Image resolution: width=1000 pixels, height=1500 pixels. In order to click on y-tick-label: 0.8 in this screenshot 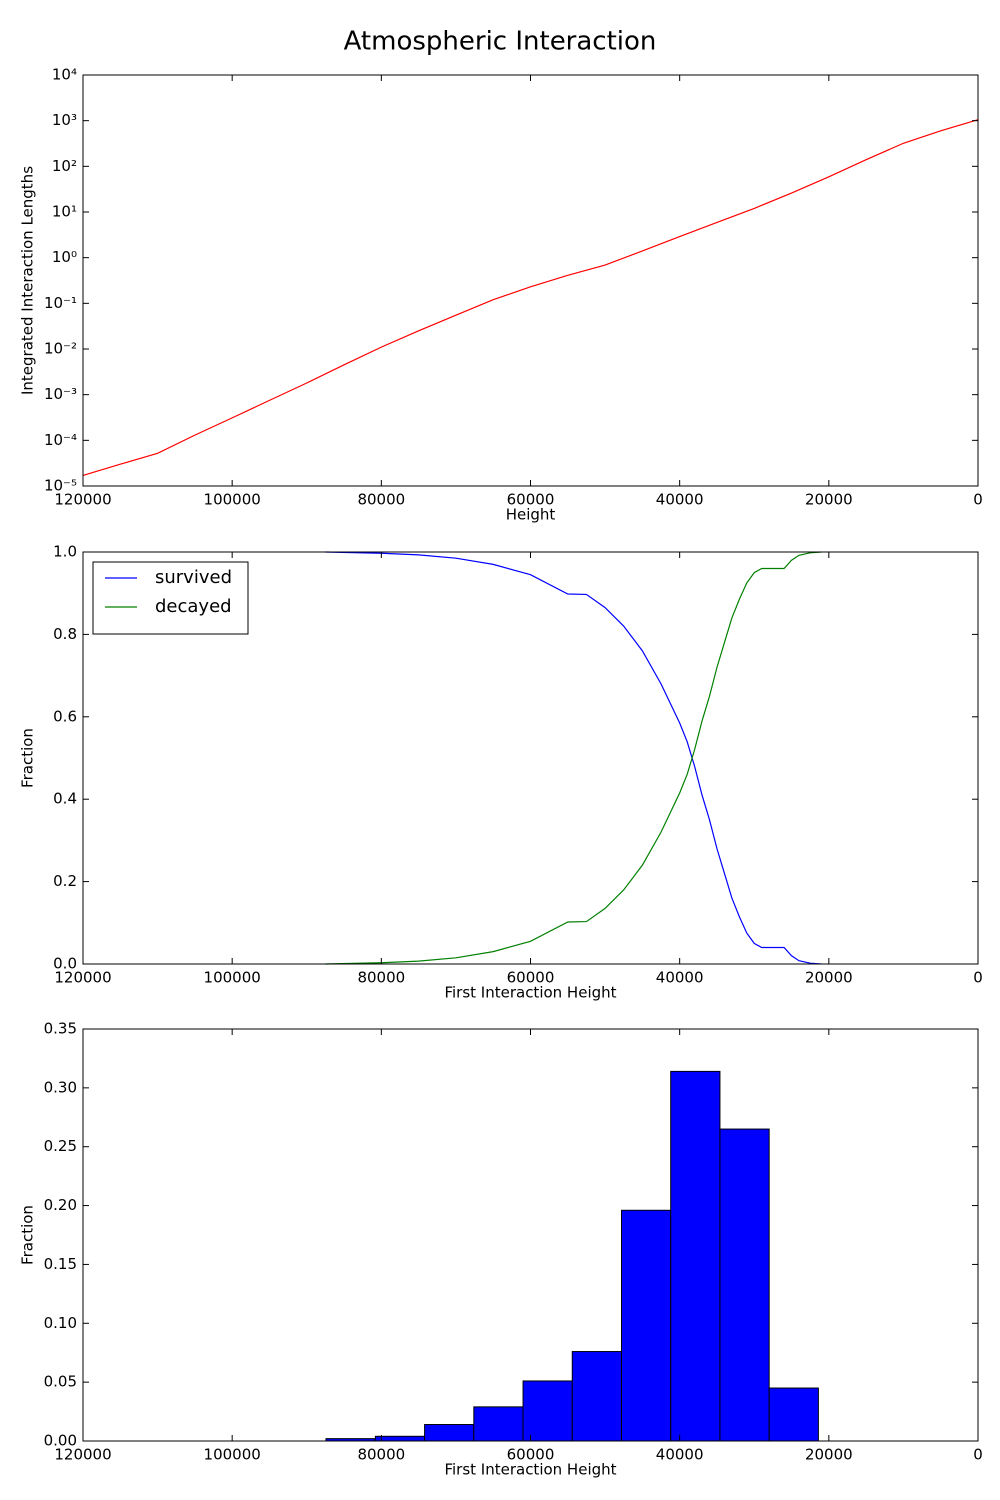, I will do `click(65, 634)`.